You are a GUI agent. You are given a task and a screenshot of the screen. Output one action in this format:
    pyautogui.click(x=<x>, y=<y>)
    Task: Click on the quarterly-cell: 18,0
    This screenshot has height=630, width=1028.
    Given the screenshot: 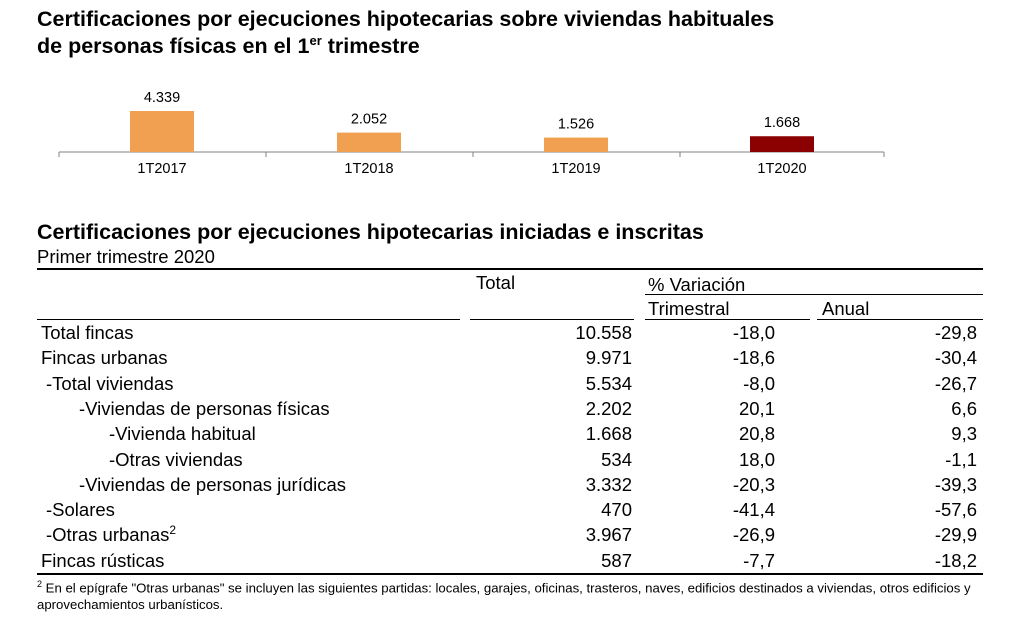 What is the action you would take?
    pyautogui.click(x=756, y=459)
    